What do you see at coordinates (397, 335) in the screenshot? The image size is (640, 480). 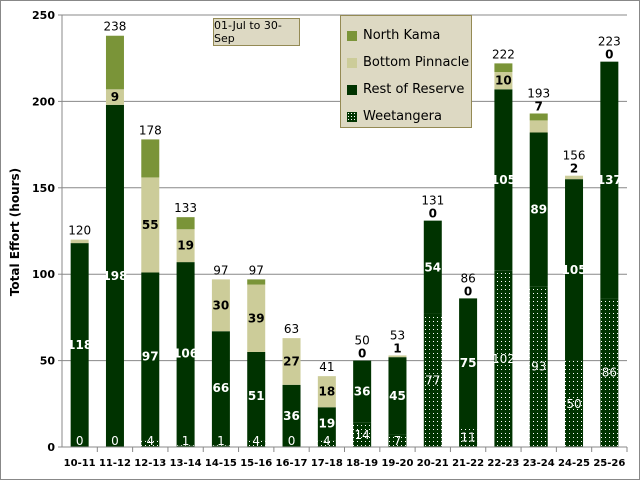 I see `total-label: 53` at bounding box center [397, 335].